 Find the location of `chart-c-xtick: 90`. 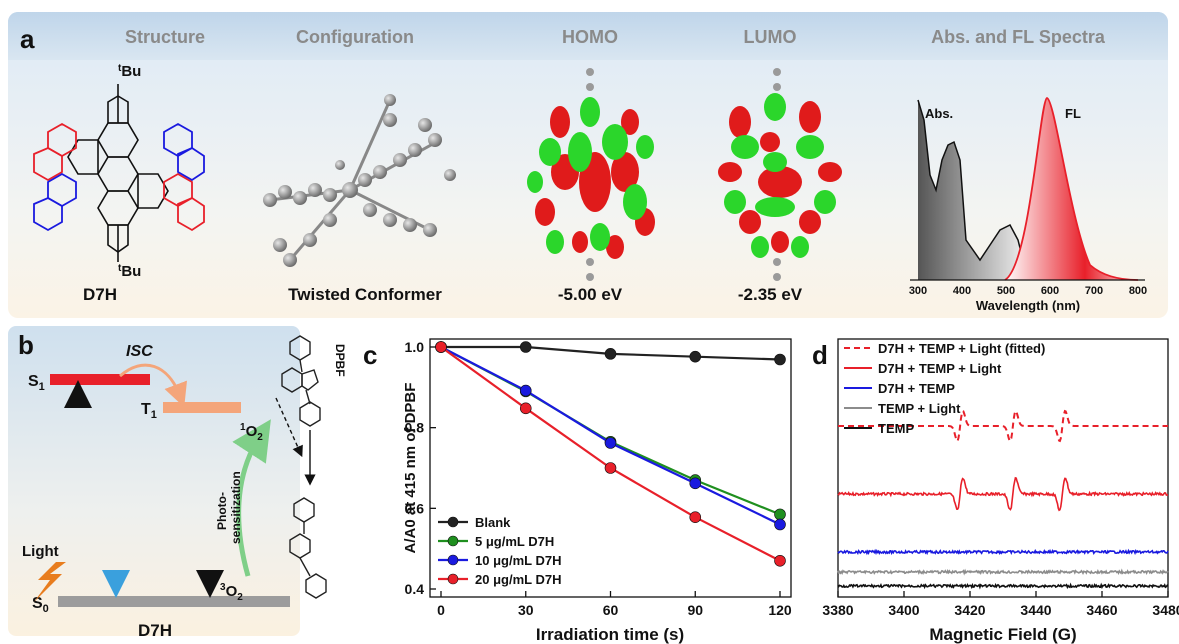

chart-c-xtick: 90 is located at coordinates (695, 610).